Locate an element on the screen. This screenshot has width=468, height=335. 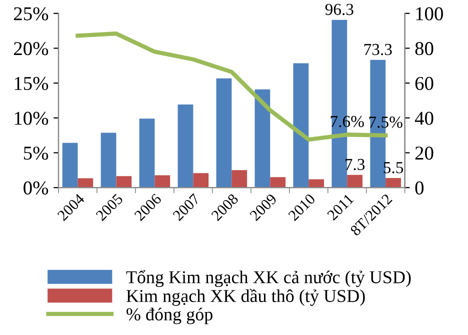
legend-label: Tổng Kim ngạch XK cả nước (tỷ USD) is located at coordinates (268, 279).